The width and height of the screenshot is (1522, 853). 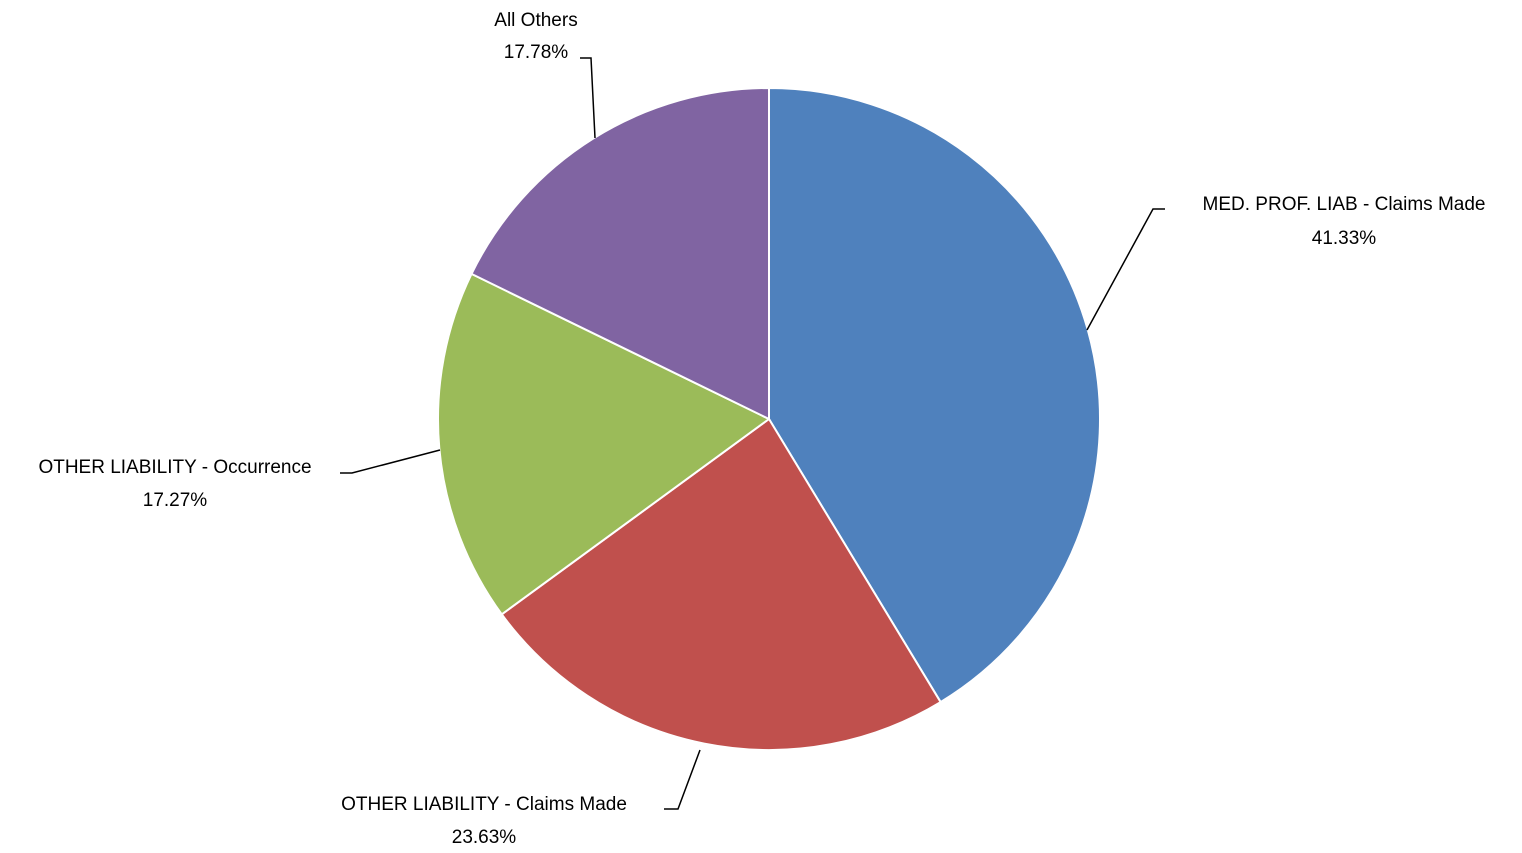 I want to click on pie-slice-other-liability-claims-made, so click(x=721, y=585).